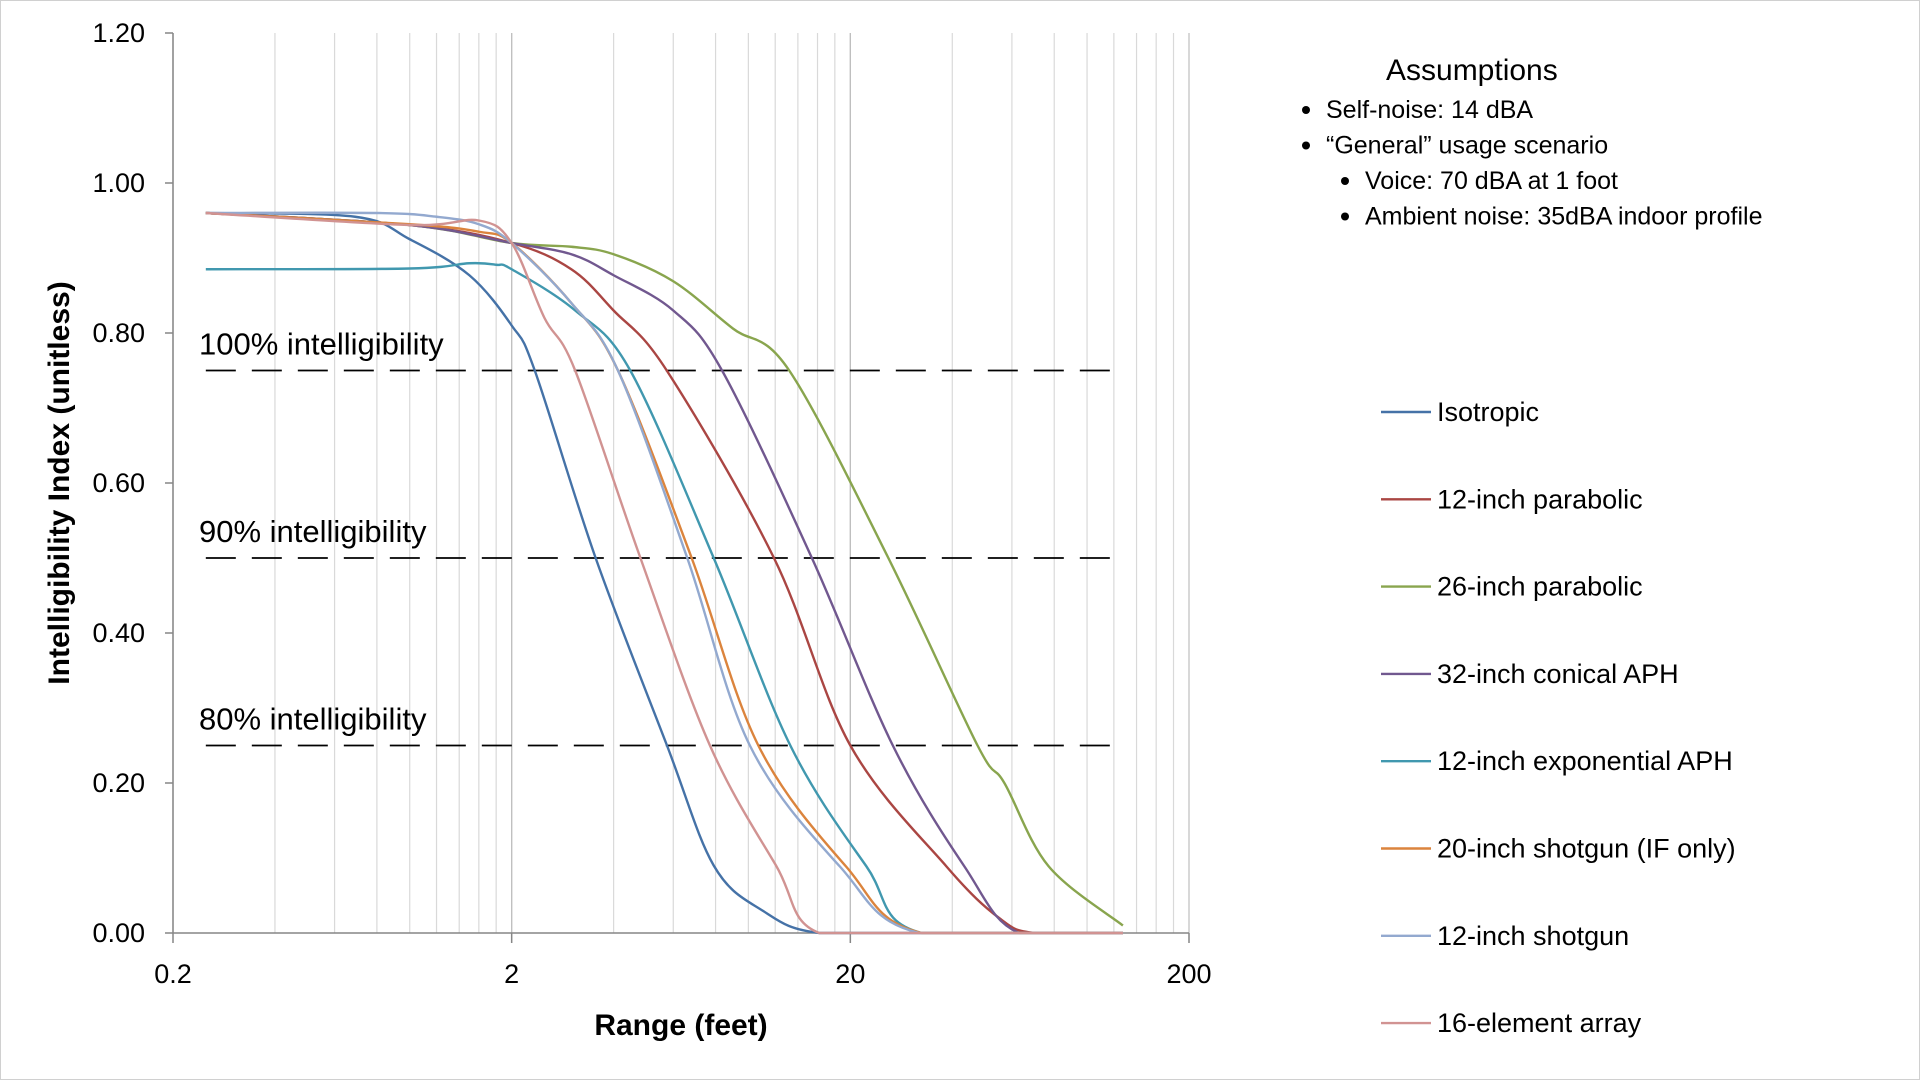  What do you see at coordinates (1429, 110) in the screenshot?
I see `assumption-item: Self-noise: 14 dBA` at bounding box center [1429, 110].